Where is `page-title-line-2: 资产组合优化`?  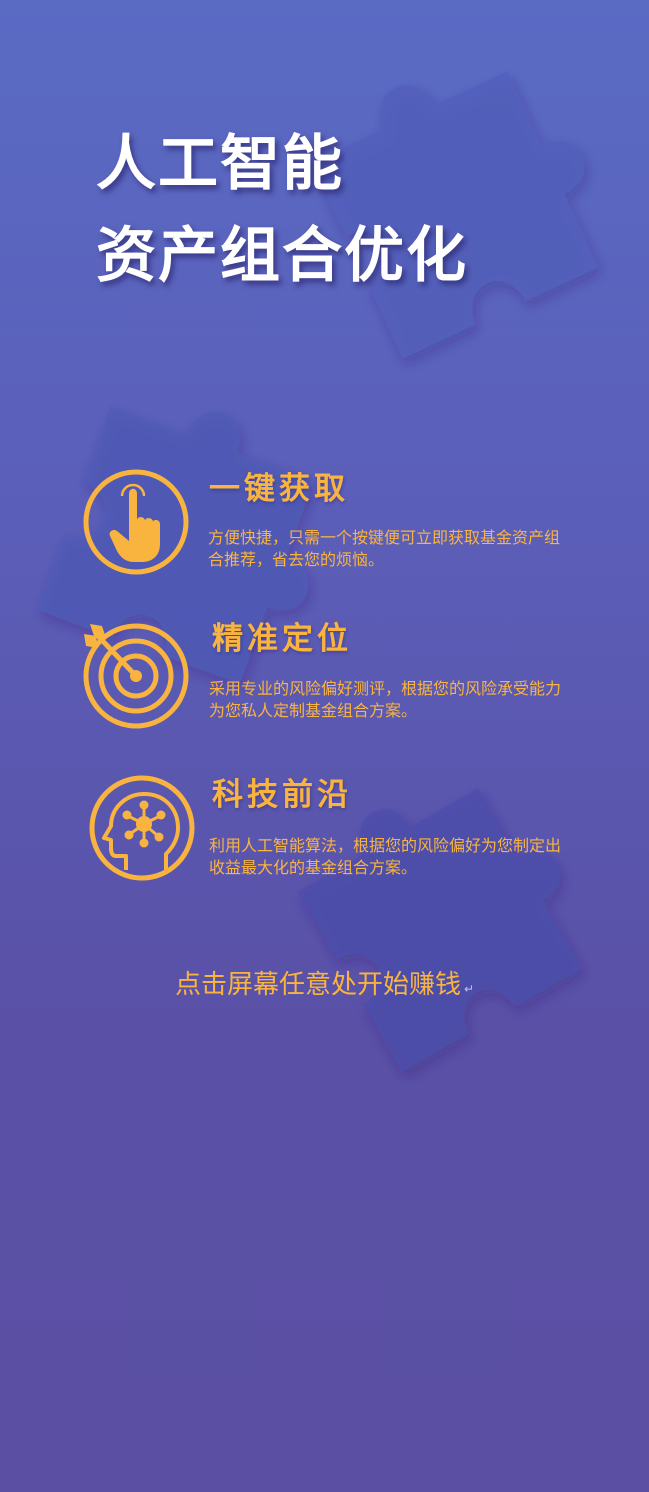
page-title-line-2: 资产组合优化 is located at coordinates (282, 256).